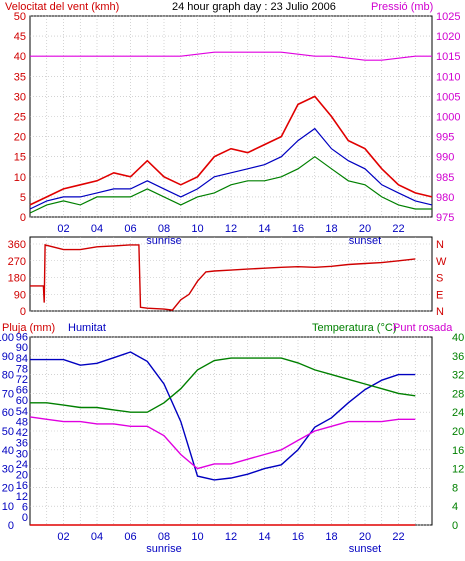 Image resolution: width=465 pixels, height=561 pixels. What do you see at coordinates (130, 229) in the screenshot?
I see `x-tick-label: 06` at bounding box center [130, 229].